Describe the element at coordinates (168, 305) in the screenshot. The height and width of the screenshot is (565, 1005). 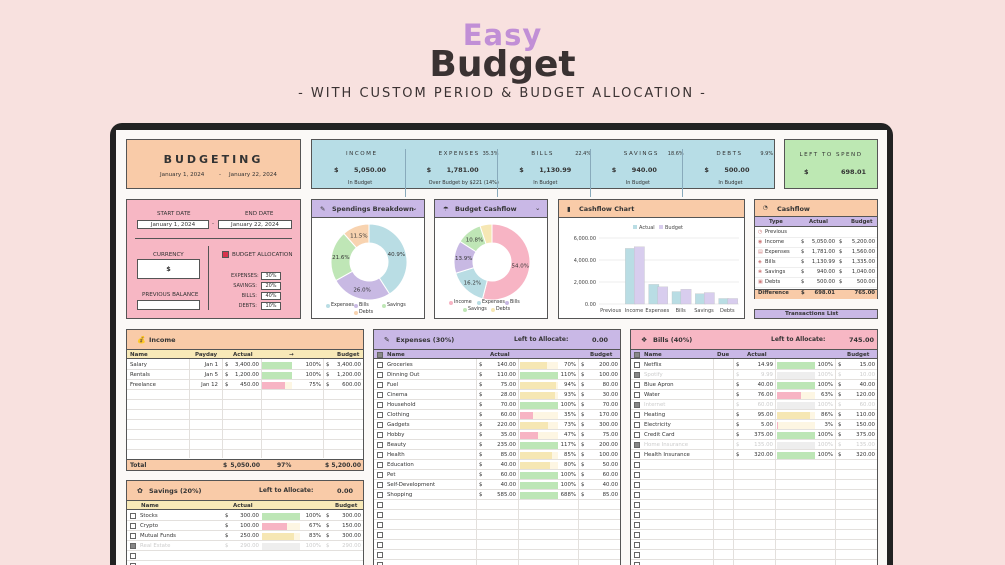
I see `previous-balance-input` at that location.